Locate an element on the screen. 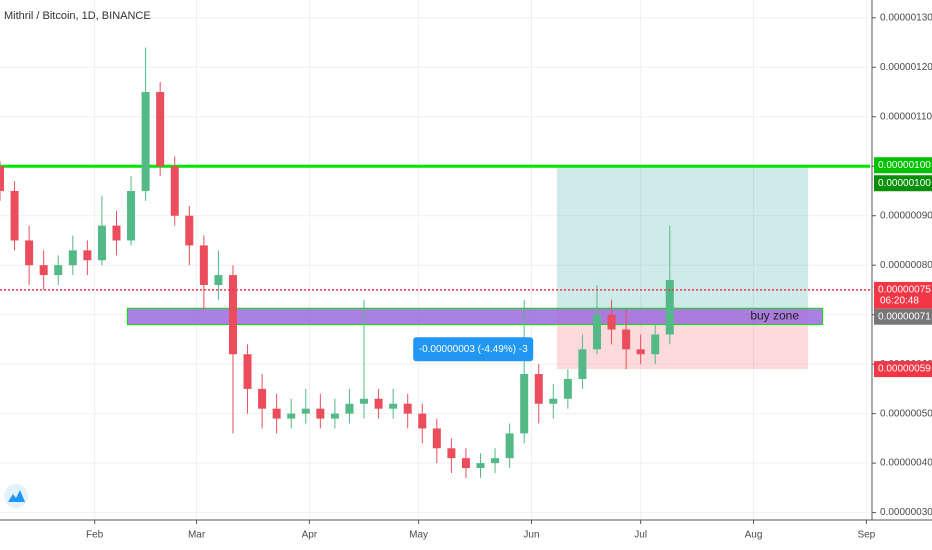 The height and width of the screenshot is (550, 932). x-tick-label: Aug is located at coordinates (754, 535).